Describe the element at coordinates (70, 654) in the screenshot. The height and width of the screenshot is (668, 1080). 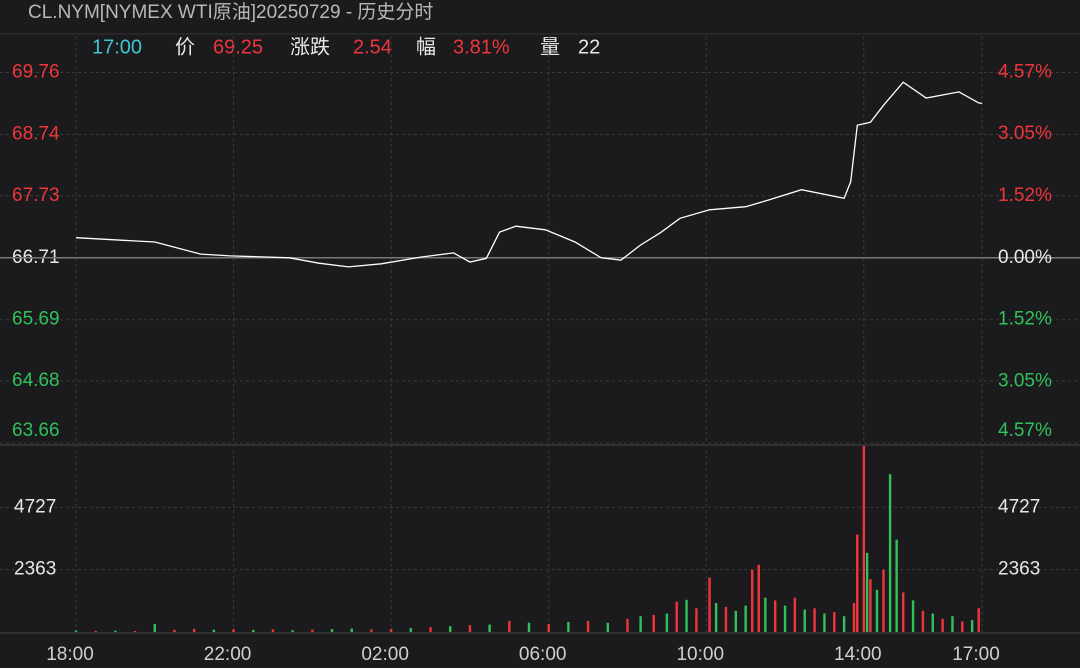
I see `x-tick-label: 18:00` at that location.